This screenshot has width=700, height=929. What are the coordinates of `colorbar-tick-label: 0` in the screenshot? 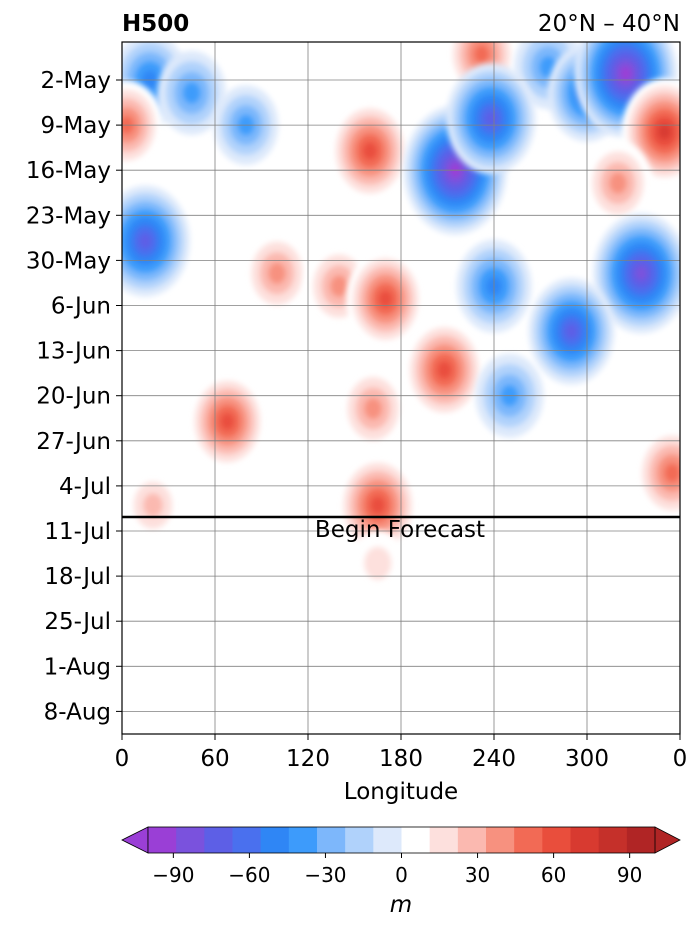 It's located at (401, 875).